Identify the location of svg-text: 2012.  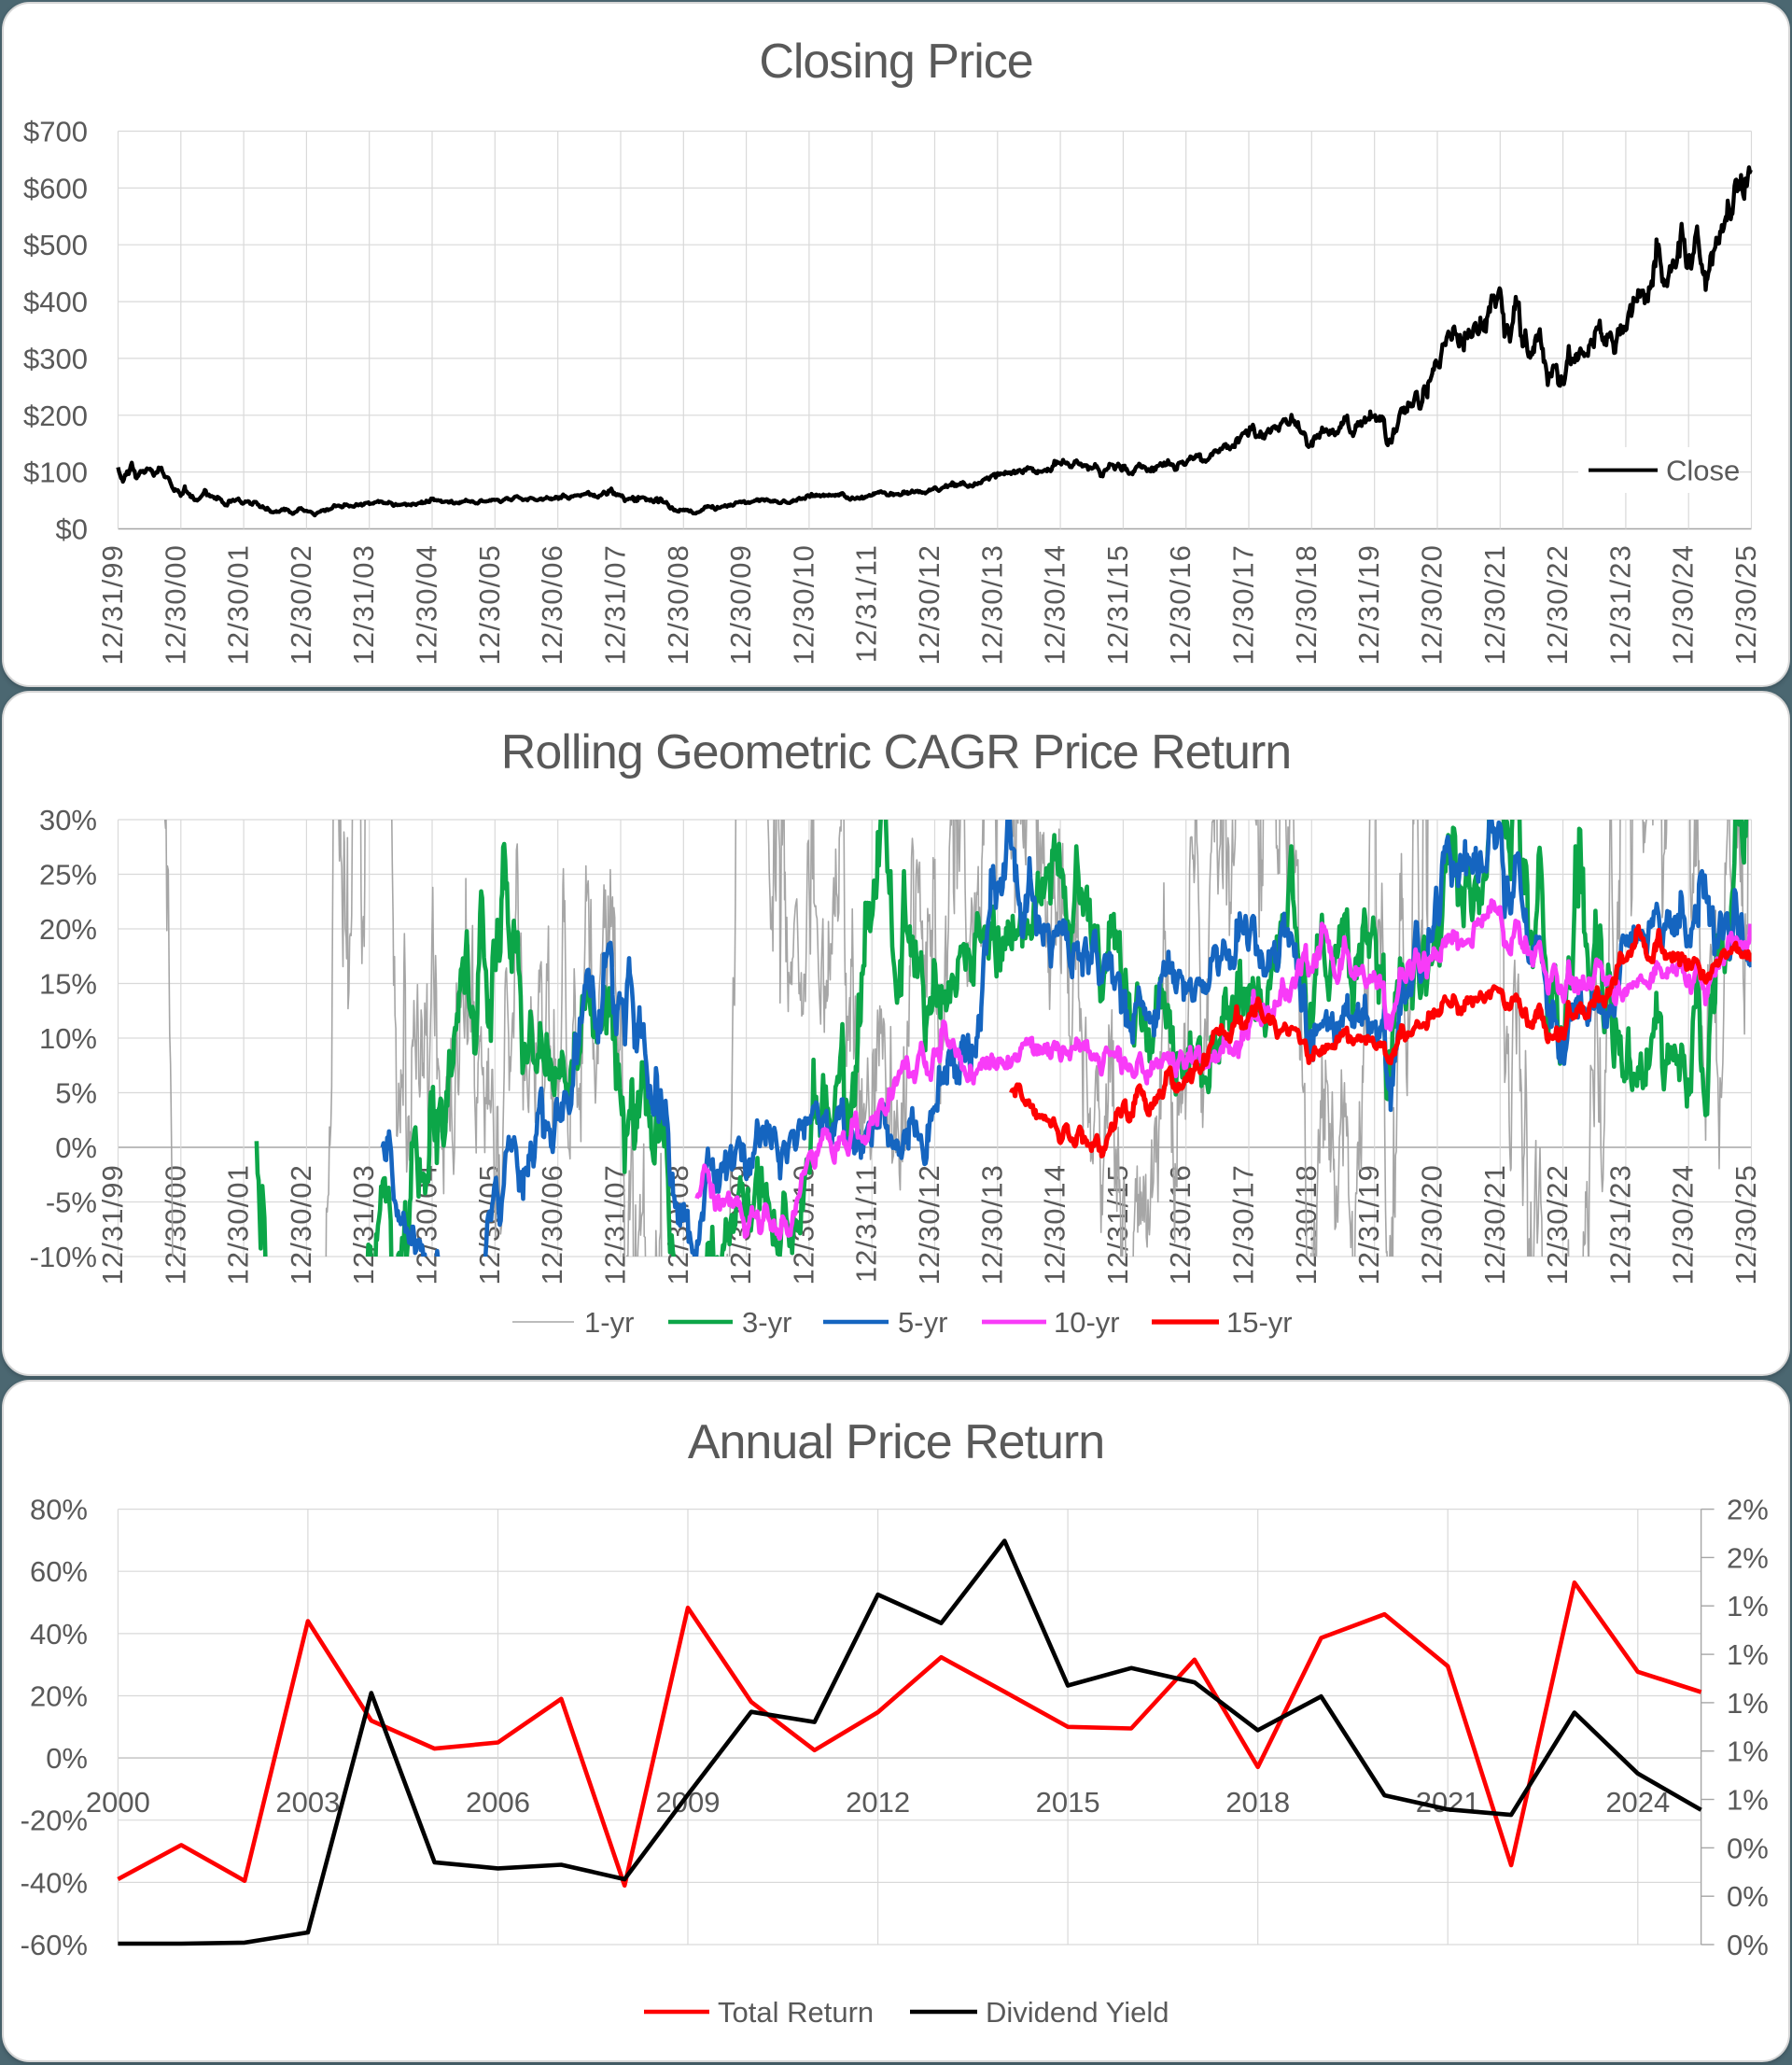
(878, 1802).